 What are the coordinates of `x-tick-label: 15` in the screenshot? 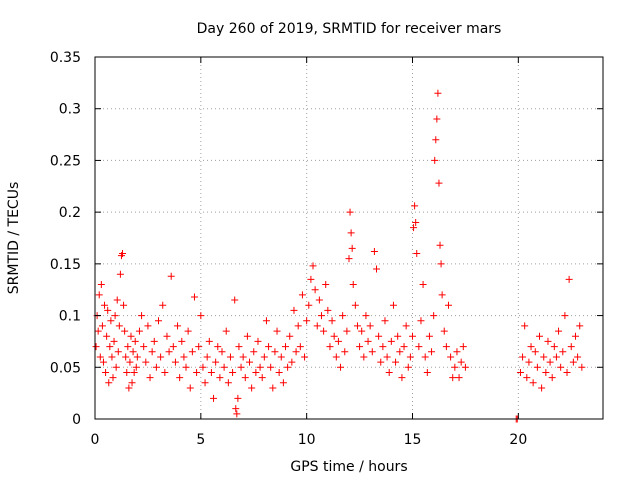 It's located at (413, 440).